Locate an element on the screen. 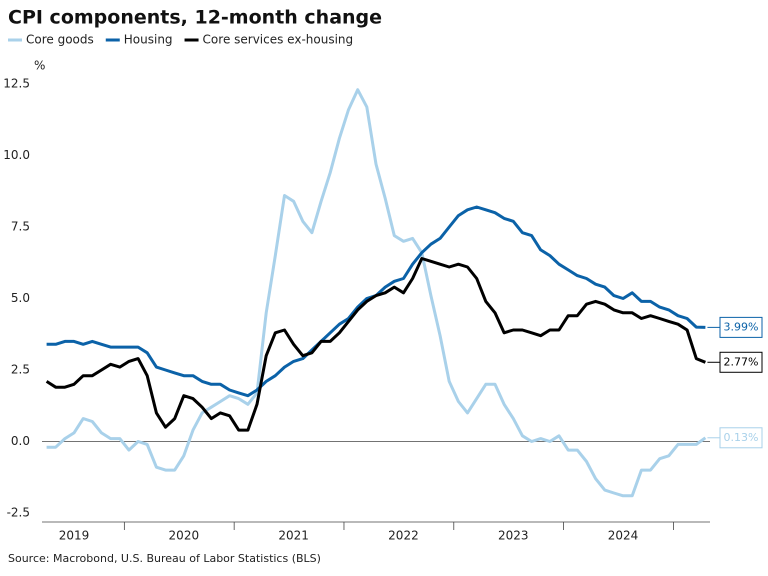 The height and width of the screenshot is (576, 768). x-tick-label: 2024 is located at coordinates (623, 536).